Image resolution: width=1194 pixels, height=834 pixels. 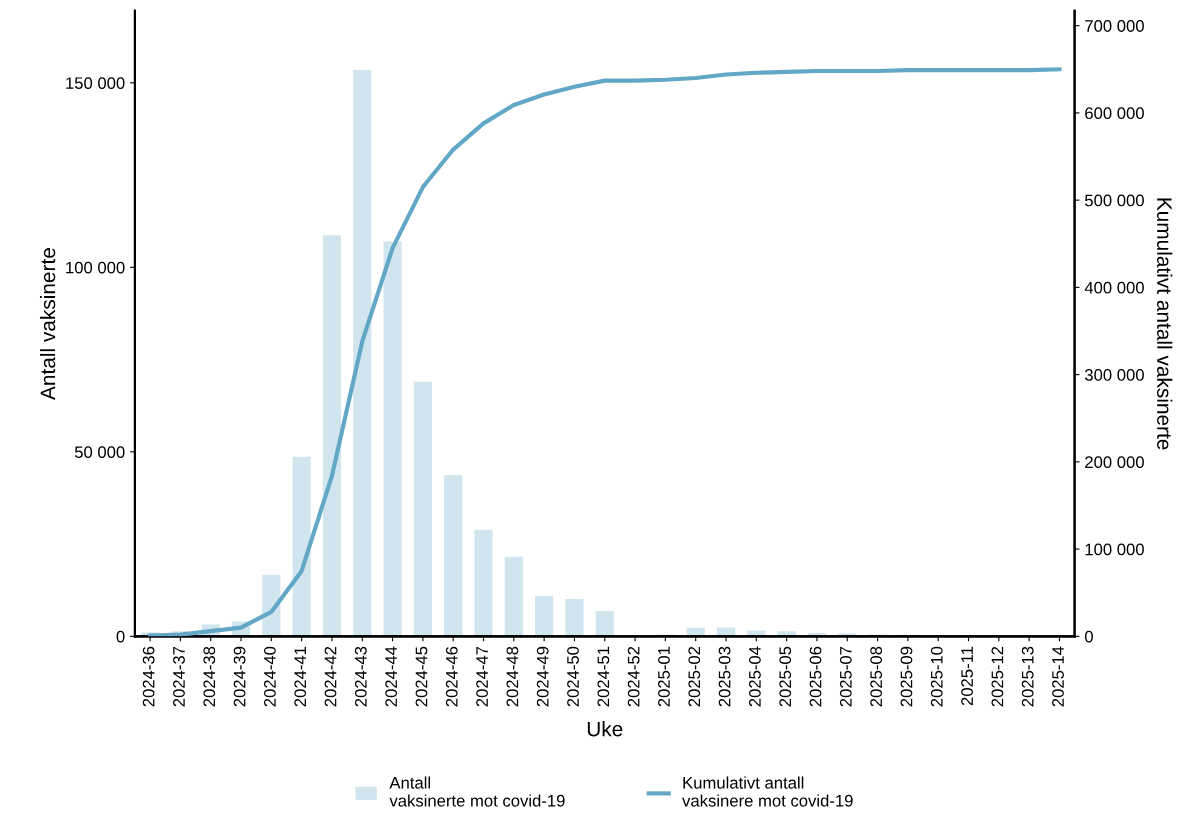 What do you see at coordinates (99, 452) in the screenshot?
I see `y-tick-label: 50 000` at bounding box center [99, 452].